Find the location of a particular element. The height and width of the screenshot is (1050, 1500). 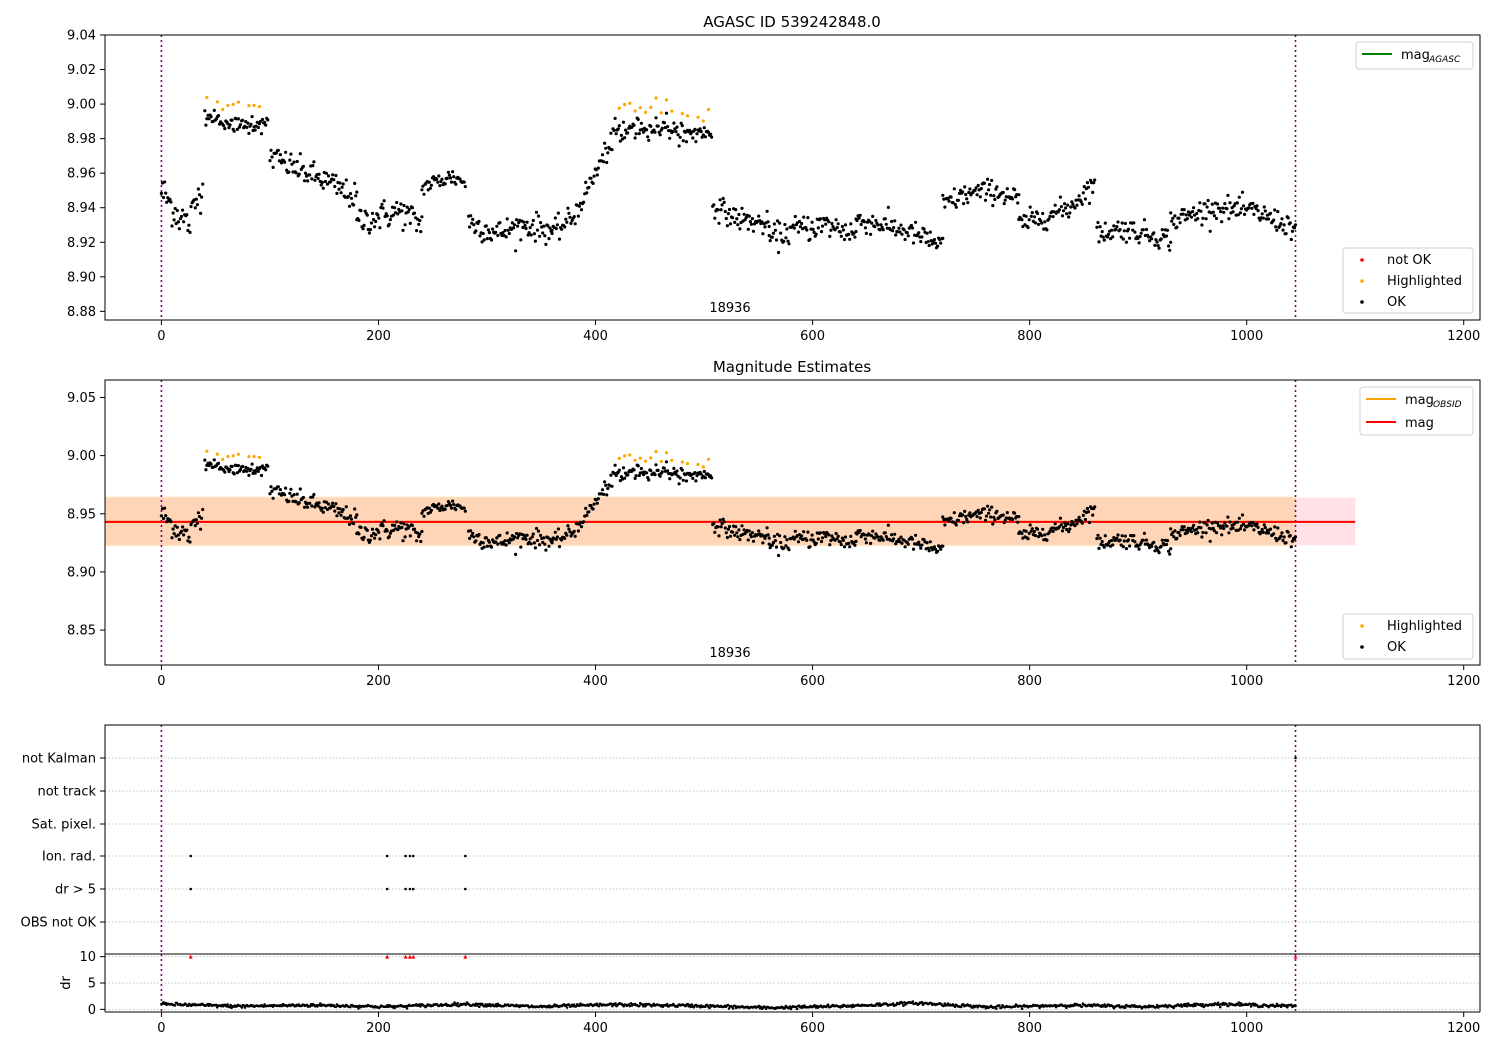

panel1-point-legend: not OK Highlighted OK is located at coordinates (1408, 280).